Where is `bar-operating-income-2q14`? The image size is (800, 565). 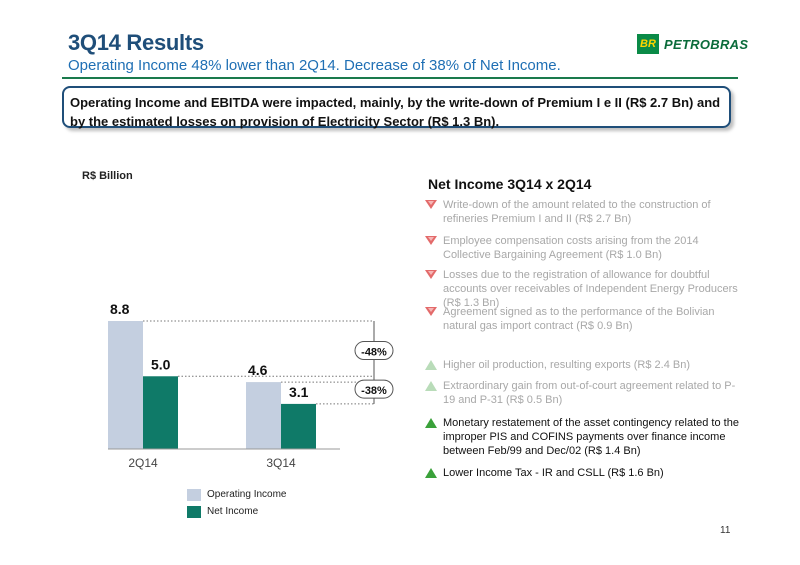 bar-operating-income-2q14 is located at coordinates (125, 385).